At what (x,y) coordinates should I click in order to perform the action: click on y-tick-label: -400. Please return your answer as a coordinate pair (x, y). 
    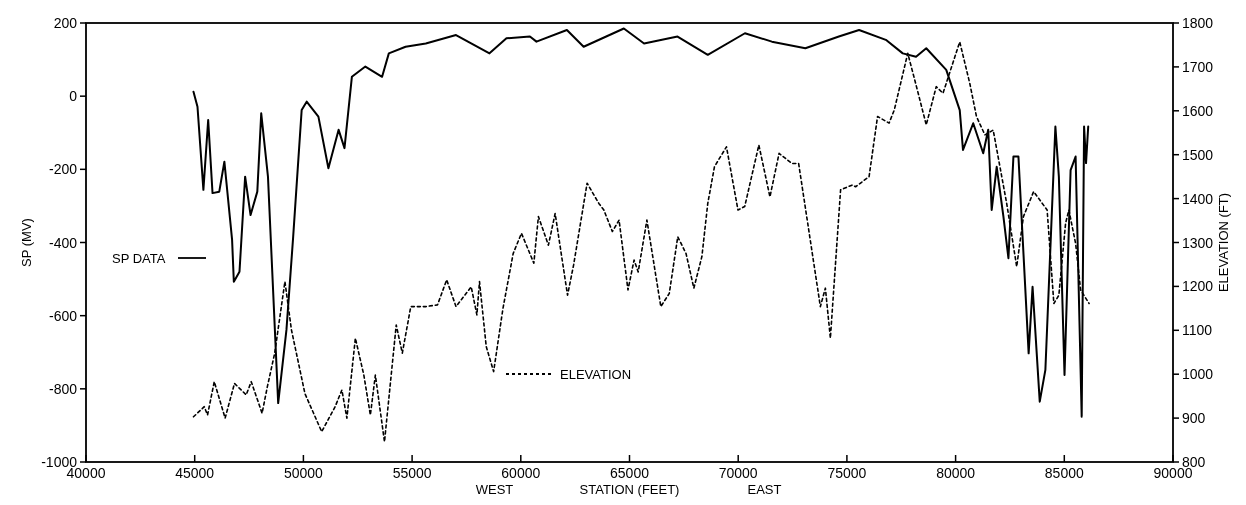
    Looking at the image, I should click on (63, 242).